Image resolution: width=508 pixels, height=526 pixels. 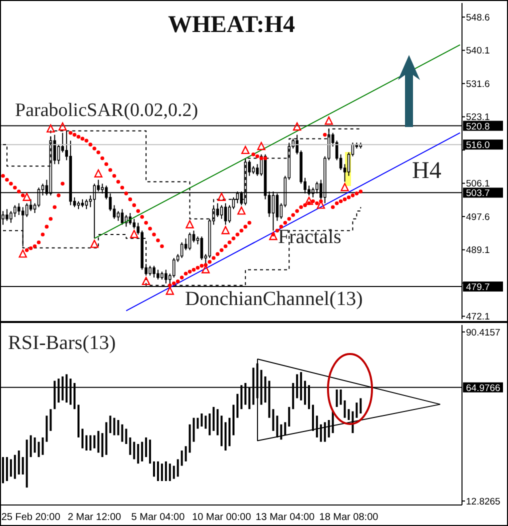 I want to click on annotation: ParabolicSAR(0.02,0.2), so click(x=106, y=111).